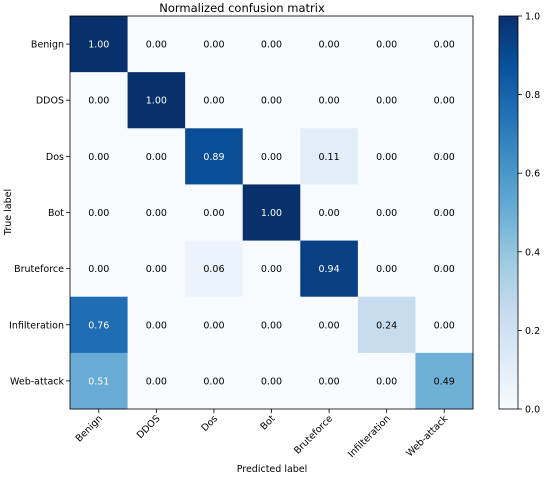 The width and height of the screenshot is (550, 477). Describe the element at coordinates (272, 469) in the screenshot. I see `x-axis-label: Predicted label` at that location.